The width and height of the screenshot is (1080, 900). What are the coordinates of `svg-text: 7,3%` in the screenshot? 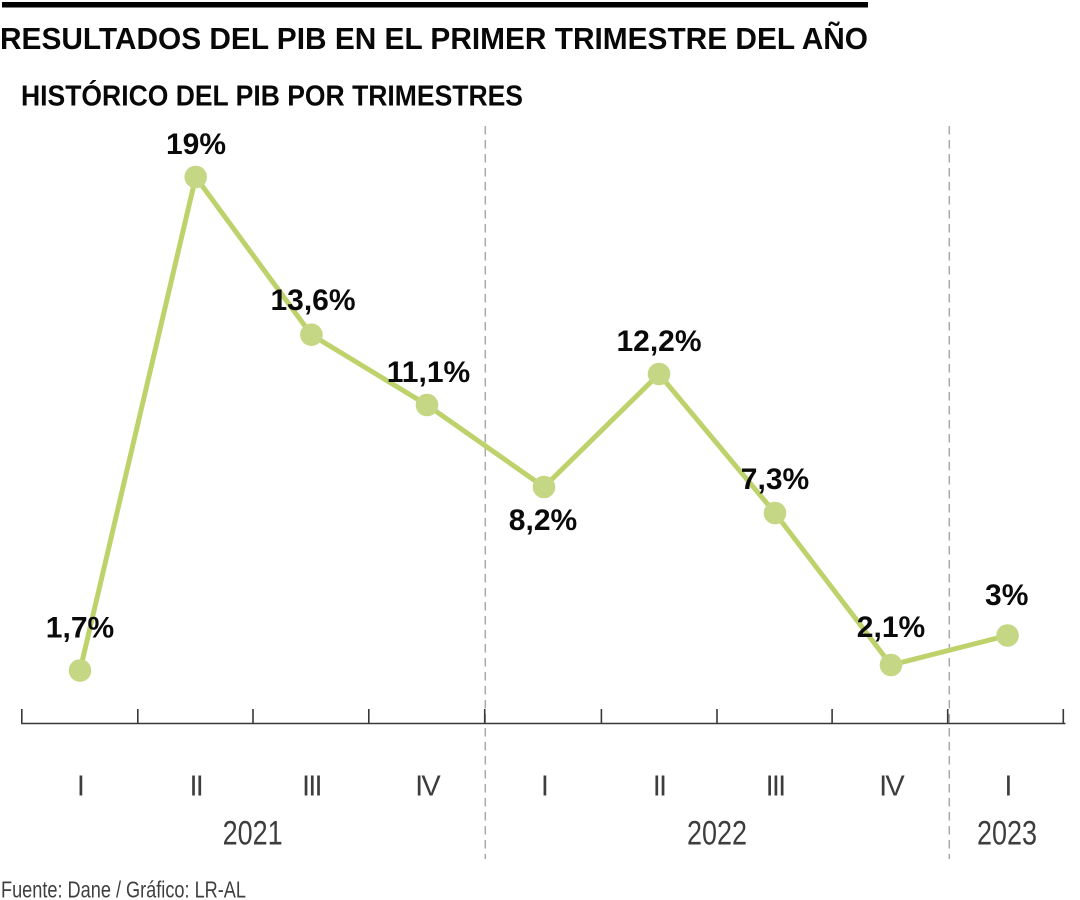 It's located at (775, 479).